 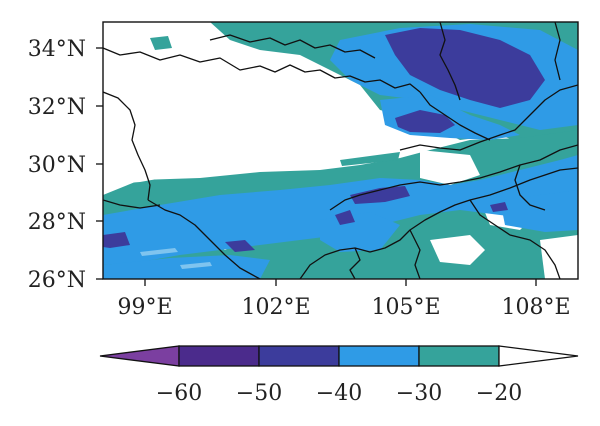 What do you see at coordinates (405, 307) in the screenshot?
I see `lon-label-105: 105°E` at bounding box center [405, 307].